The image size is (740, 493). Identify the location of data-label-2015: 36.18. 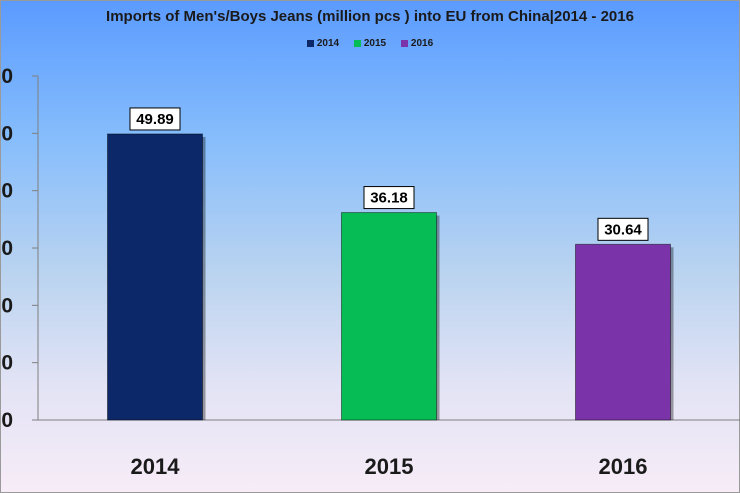
(389, 198).